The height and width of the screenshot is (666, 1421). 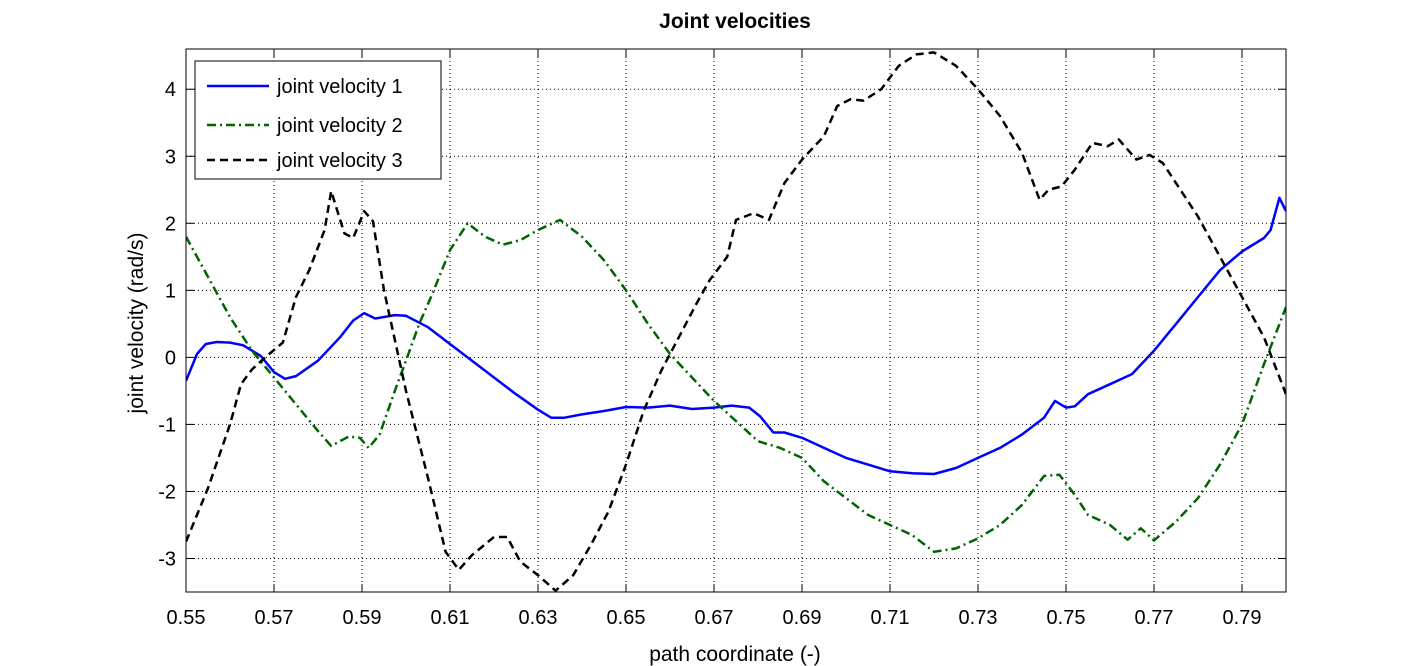 What do you see at coordinates (802, 618) in the screenshot?
I see `x-tick-label: 0.69` at bounding box center [802, 618].